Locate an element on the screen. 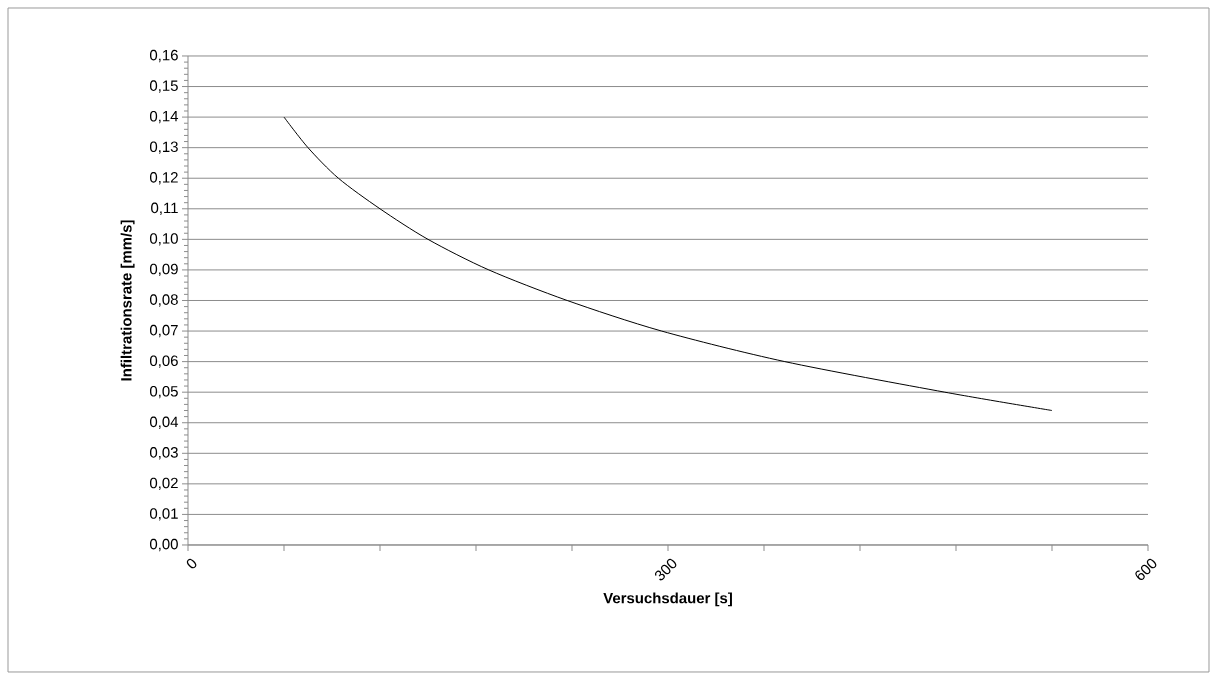 This screenshot has height=674, width=1217. y-tick-label: 0,09 is located at coordinates (163, 270).